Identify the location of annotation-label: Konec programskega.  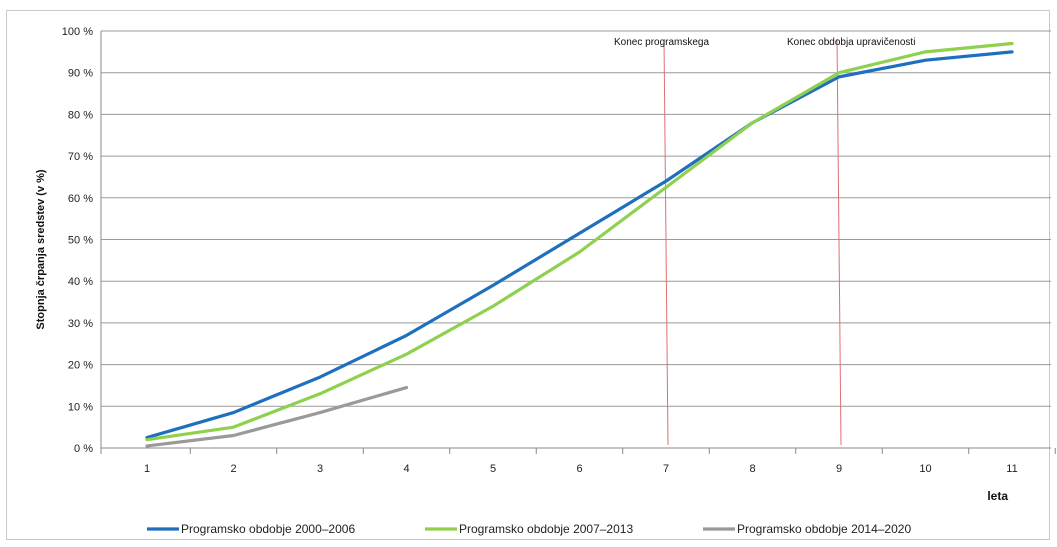
(661, 42).